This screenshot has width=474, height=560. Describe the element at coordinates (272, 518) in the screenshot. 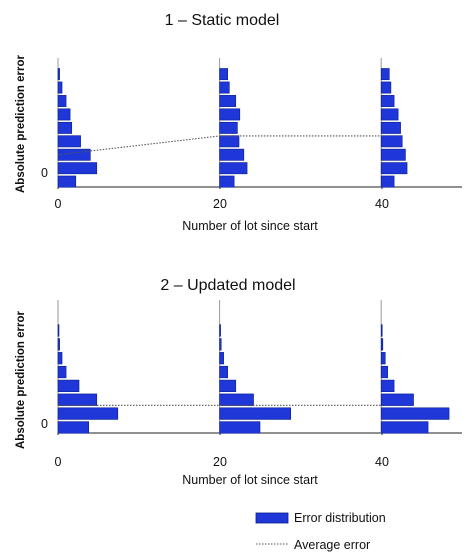

I see `legend-swatch-error-distribution` at that location.